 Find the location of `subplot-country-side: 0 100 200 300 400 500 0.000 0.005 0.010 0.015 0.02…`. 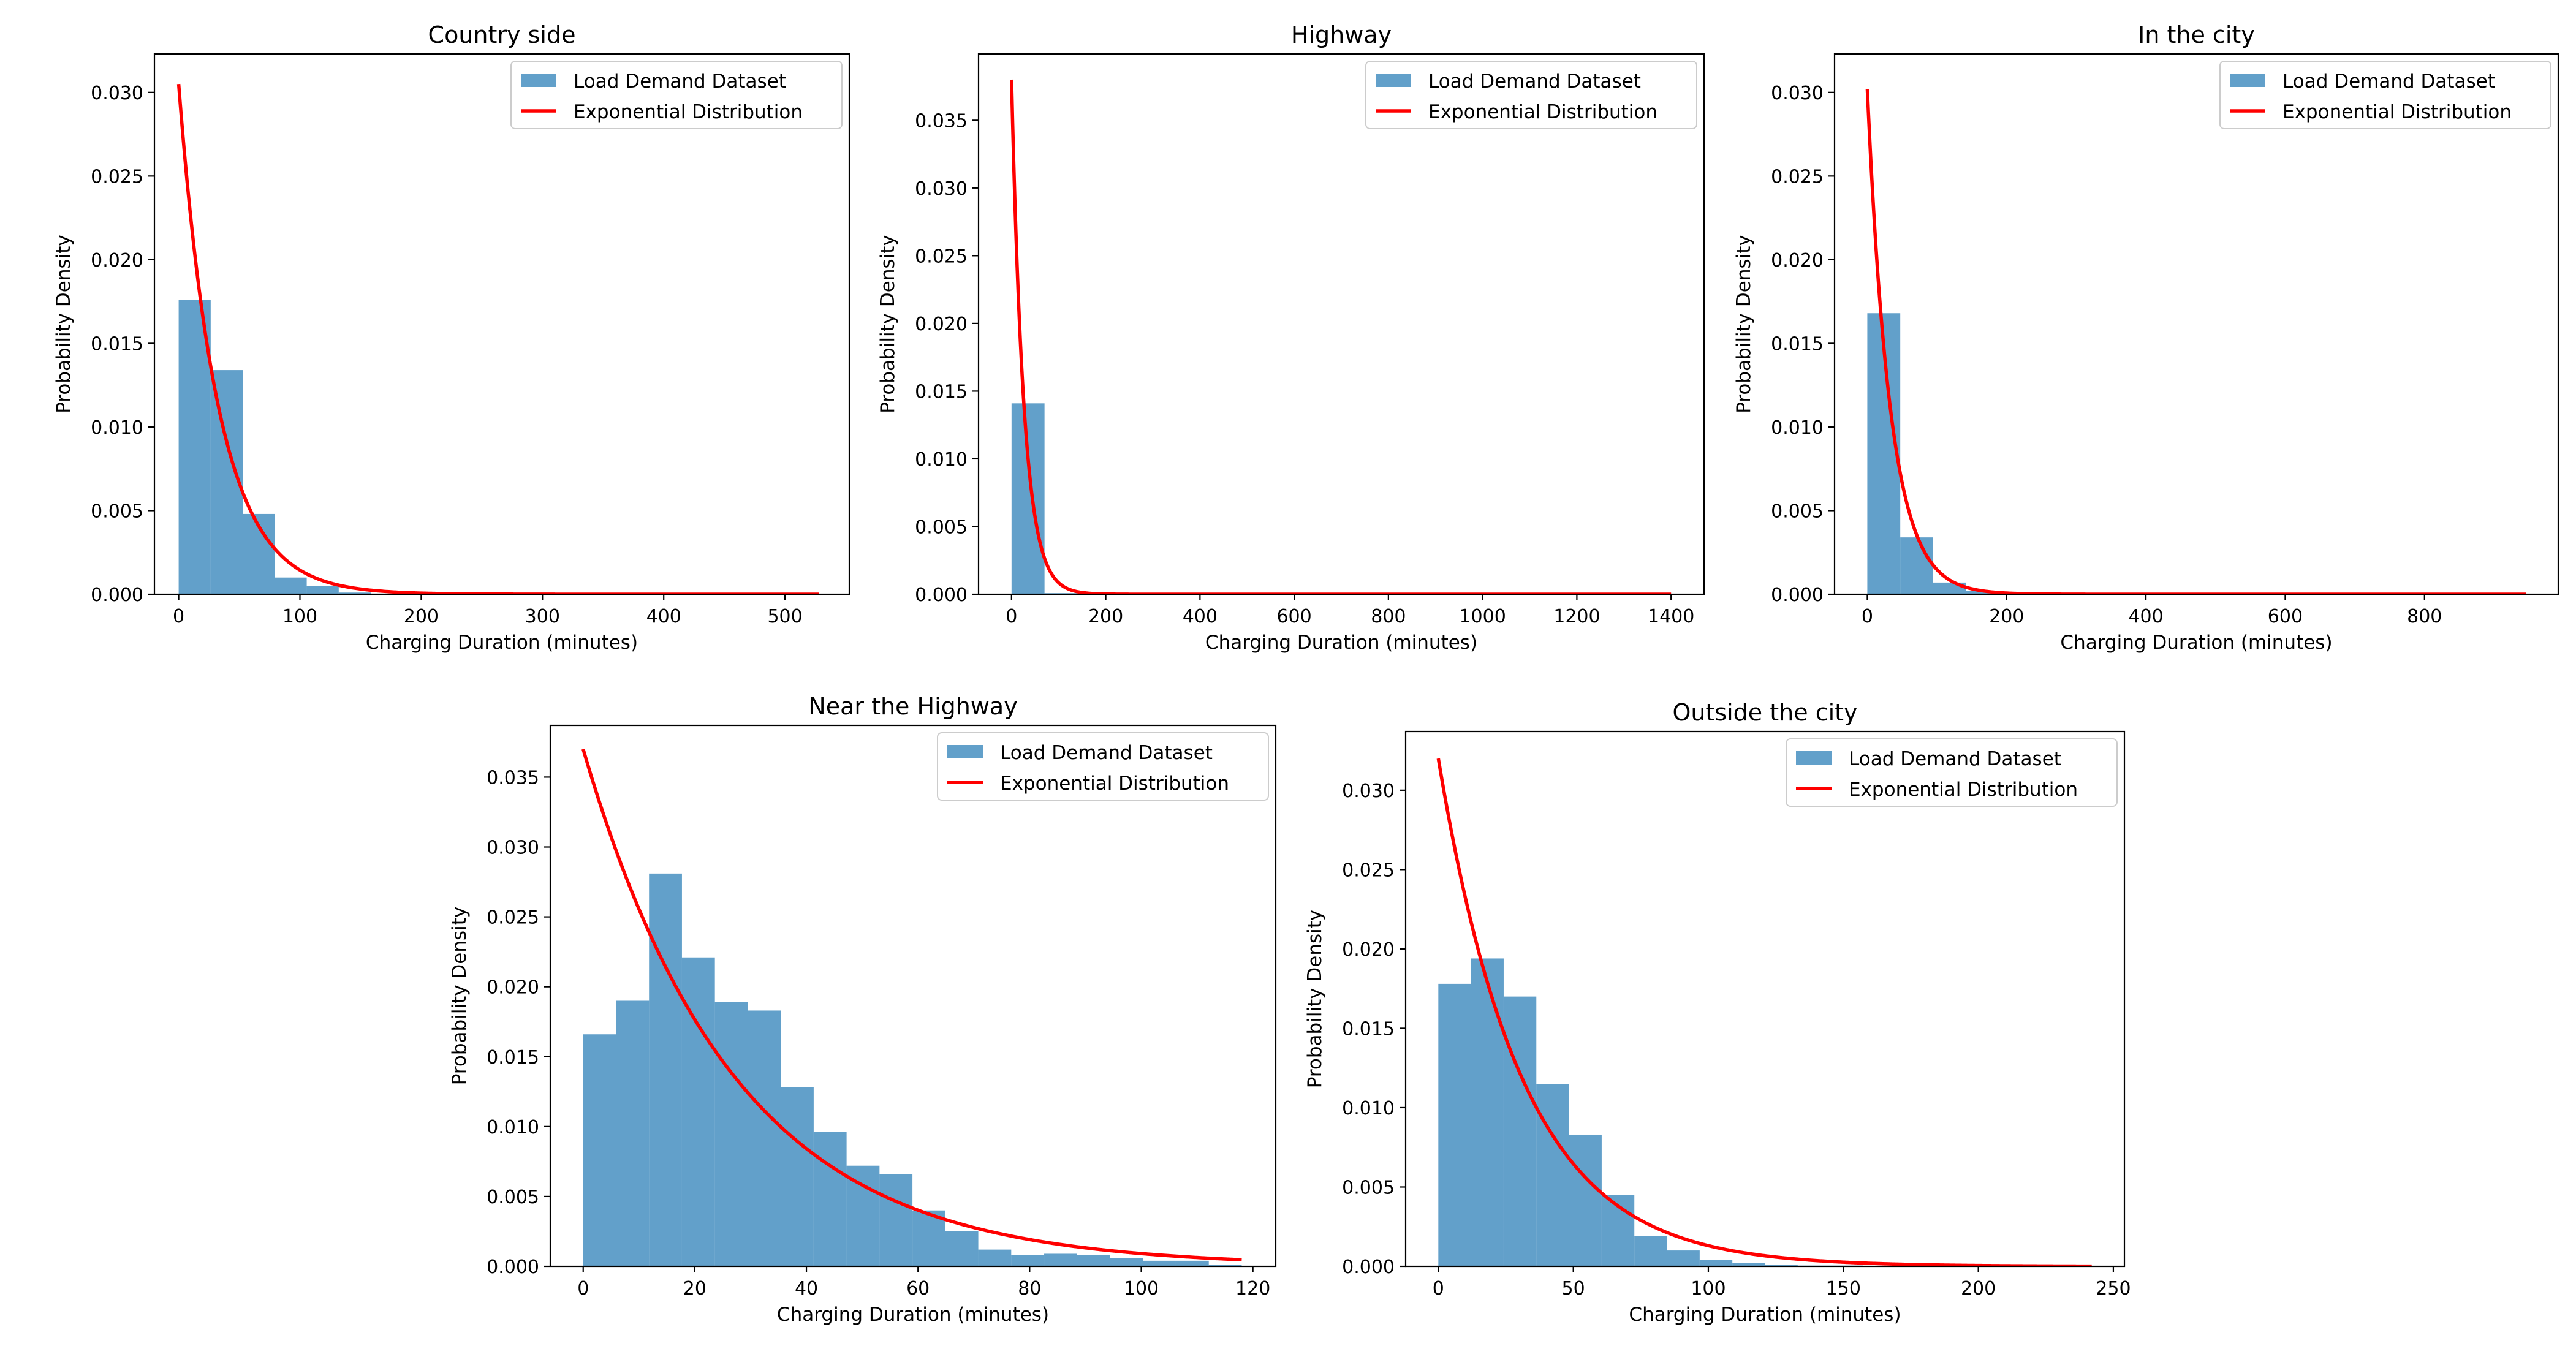

subplot-country-side: 0 100 200 300 400 500 0.000 0.005 0.010 0.015 0.02… is located at coordinates (451, 337).